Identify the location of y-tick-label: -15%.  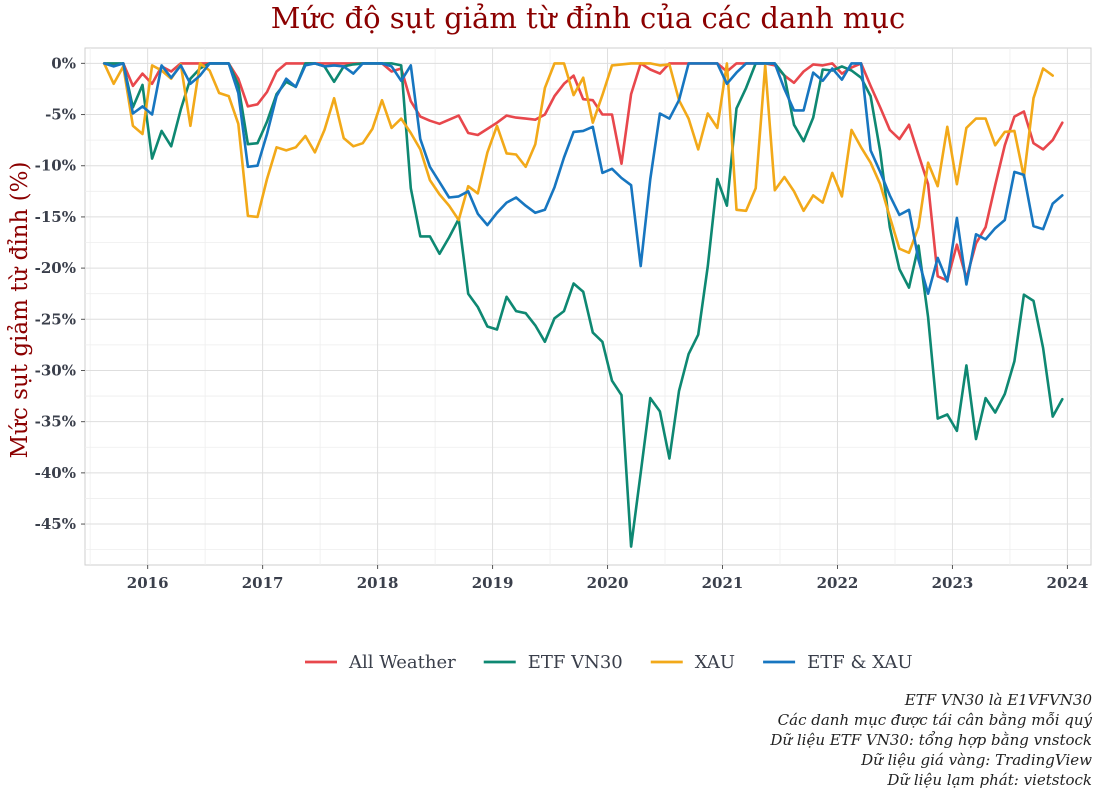
(55, 217).